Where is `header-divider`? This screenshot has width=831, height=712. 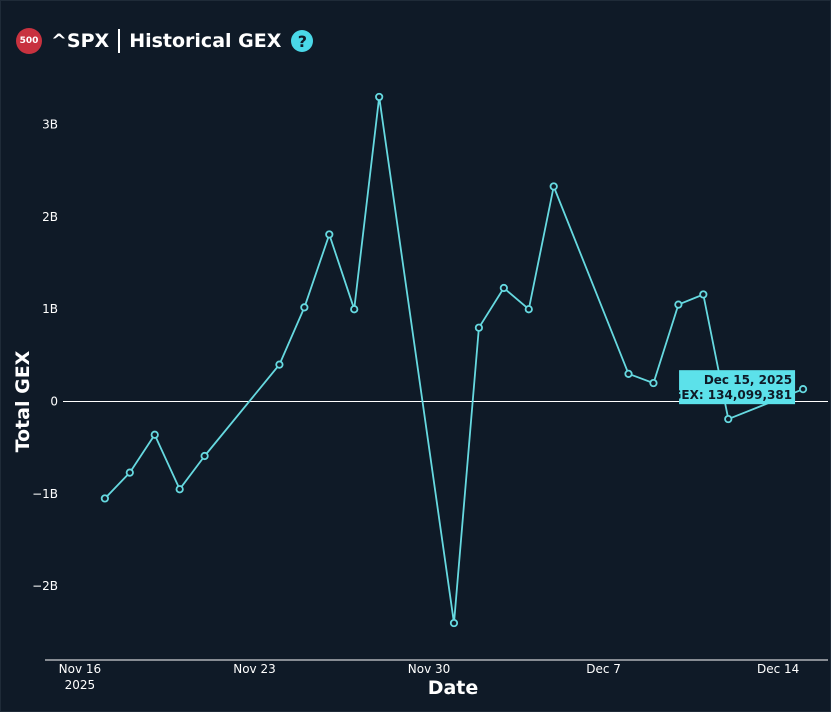 header-divider is located at coordinates (119, 41).